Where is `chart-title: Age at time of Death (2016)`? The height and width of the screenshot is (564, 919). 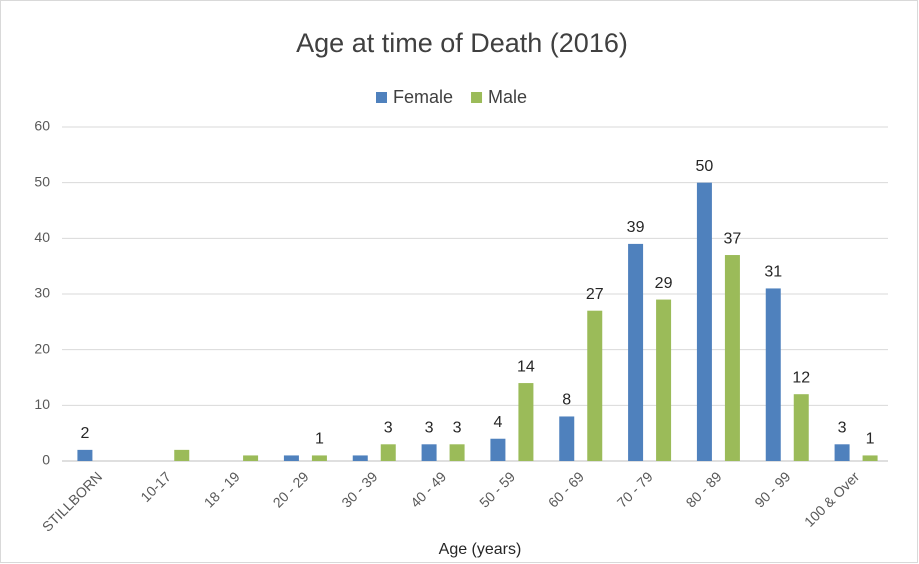 chart-title: Age at time of Death (2016) is located at coordinates (462, 43).